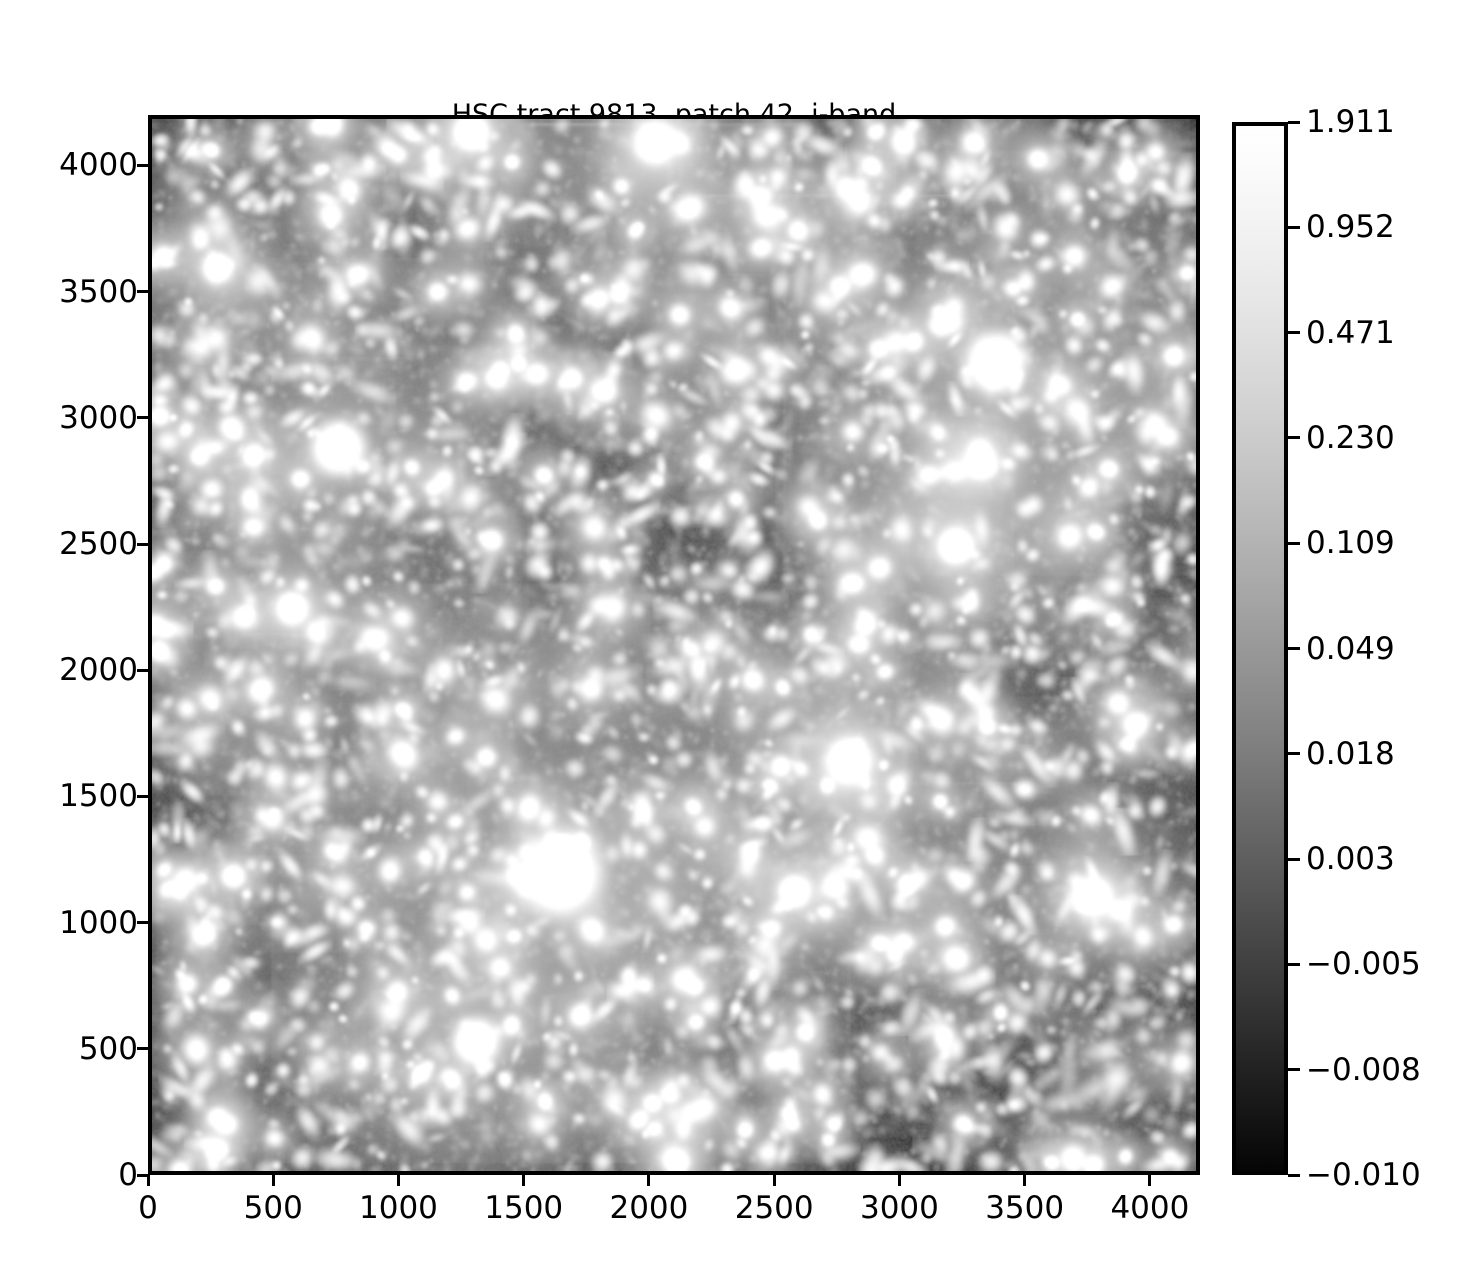 The width and height of the screenshot is (1470, 1266). I want to click on y-tick-label-0: 0, so click(128, 1175).